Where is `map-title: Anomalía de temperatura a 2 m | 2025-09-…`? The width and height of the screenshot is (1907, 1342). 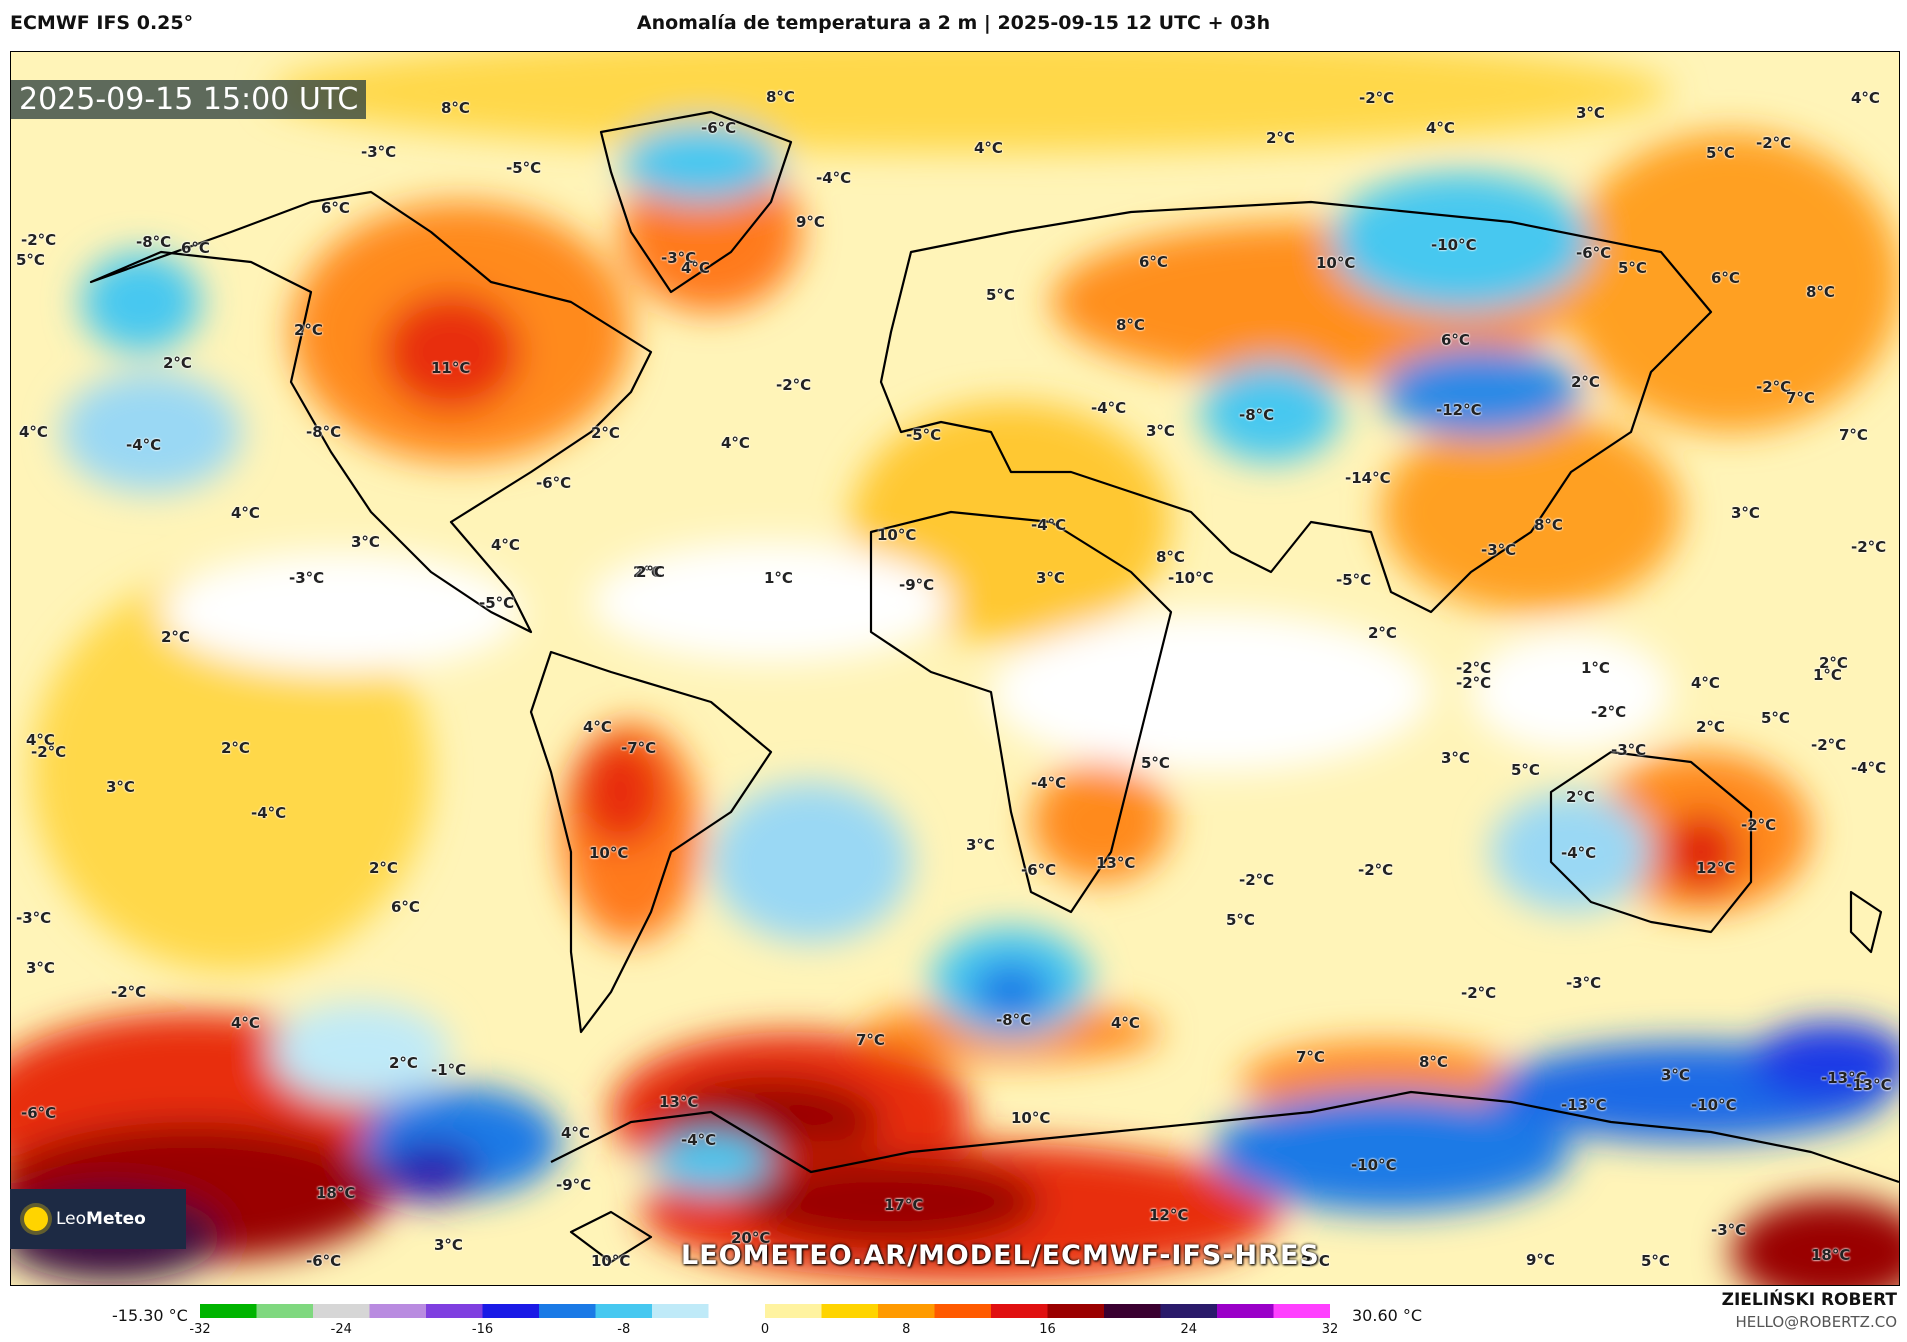
map-title: Anomalía de temperatura a 2 m | 2025-09-… is located at coordinates (953, 23).